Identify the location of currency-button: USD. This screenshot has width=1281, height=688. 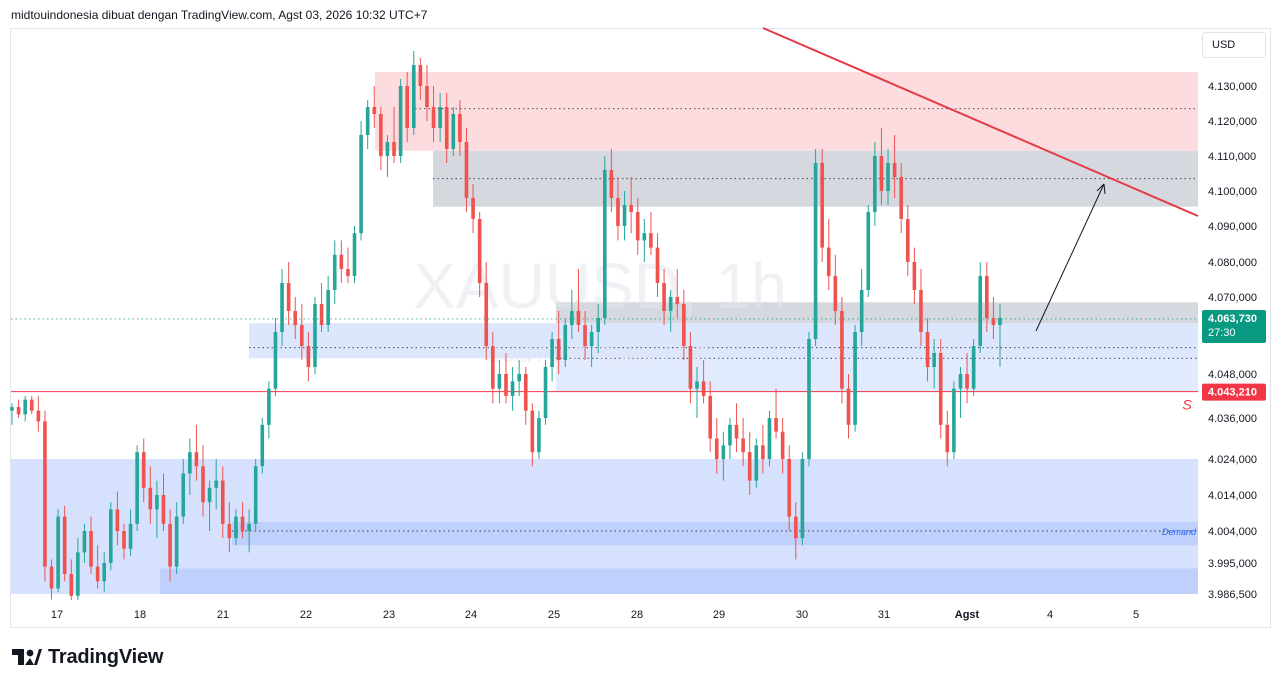
(1234, 45).